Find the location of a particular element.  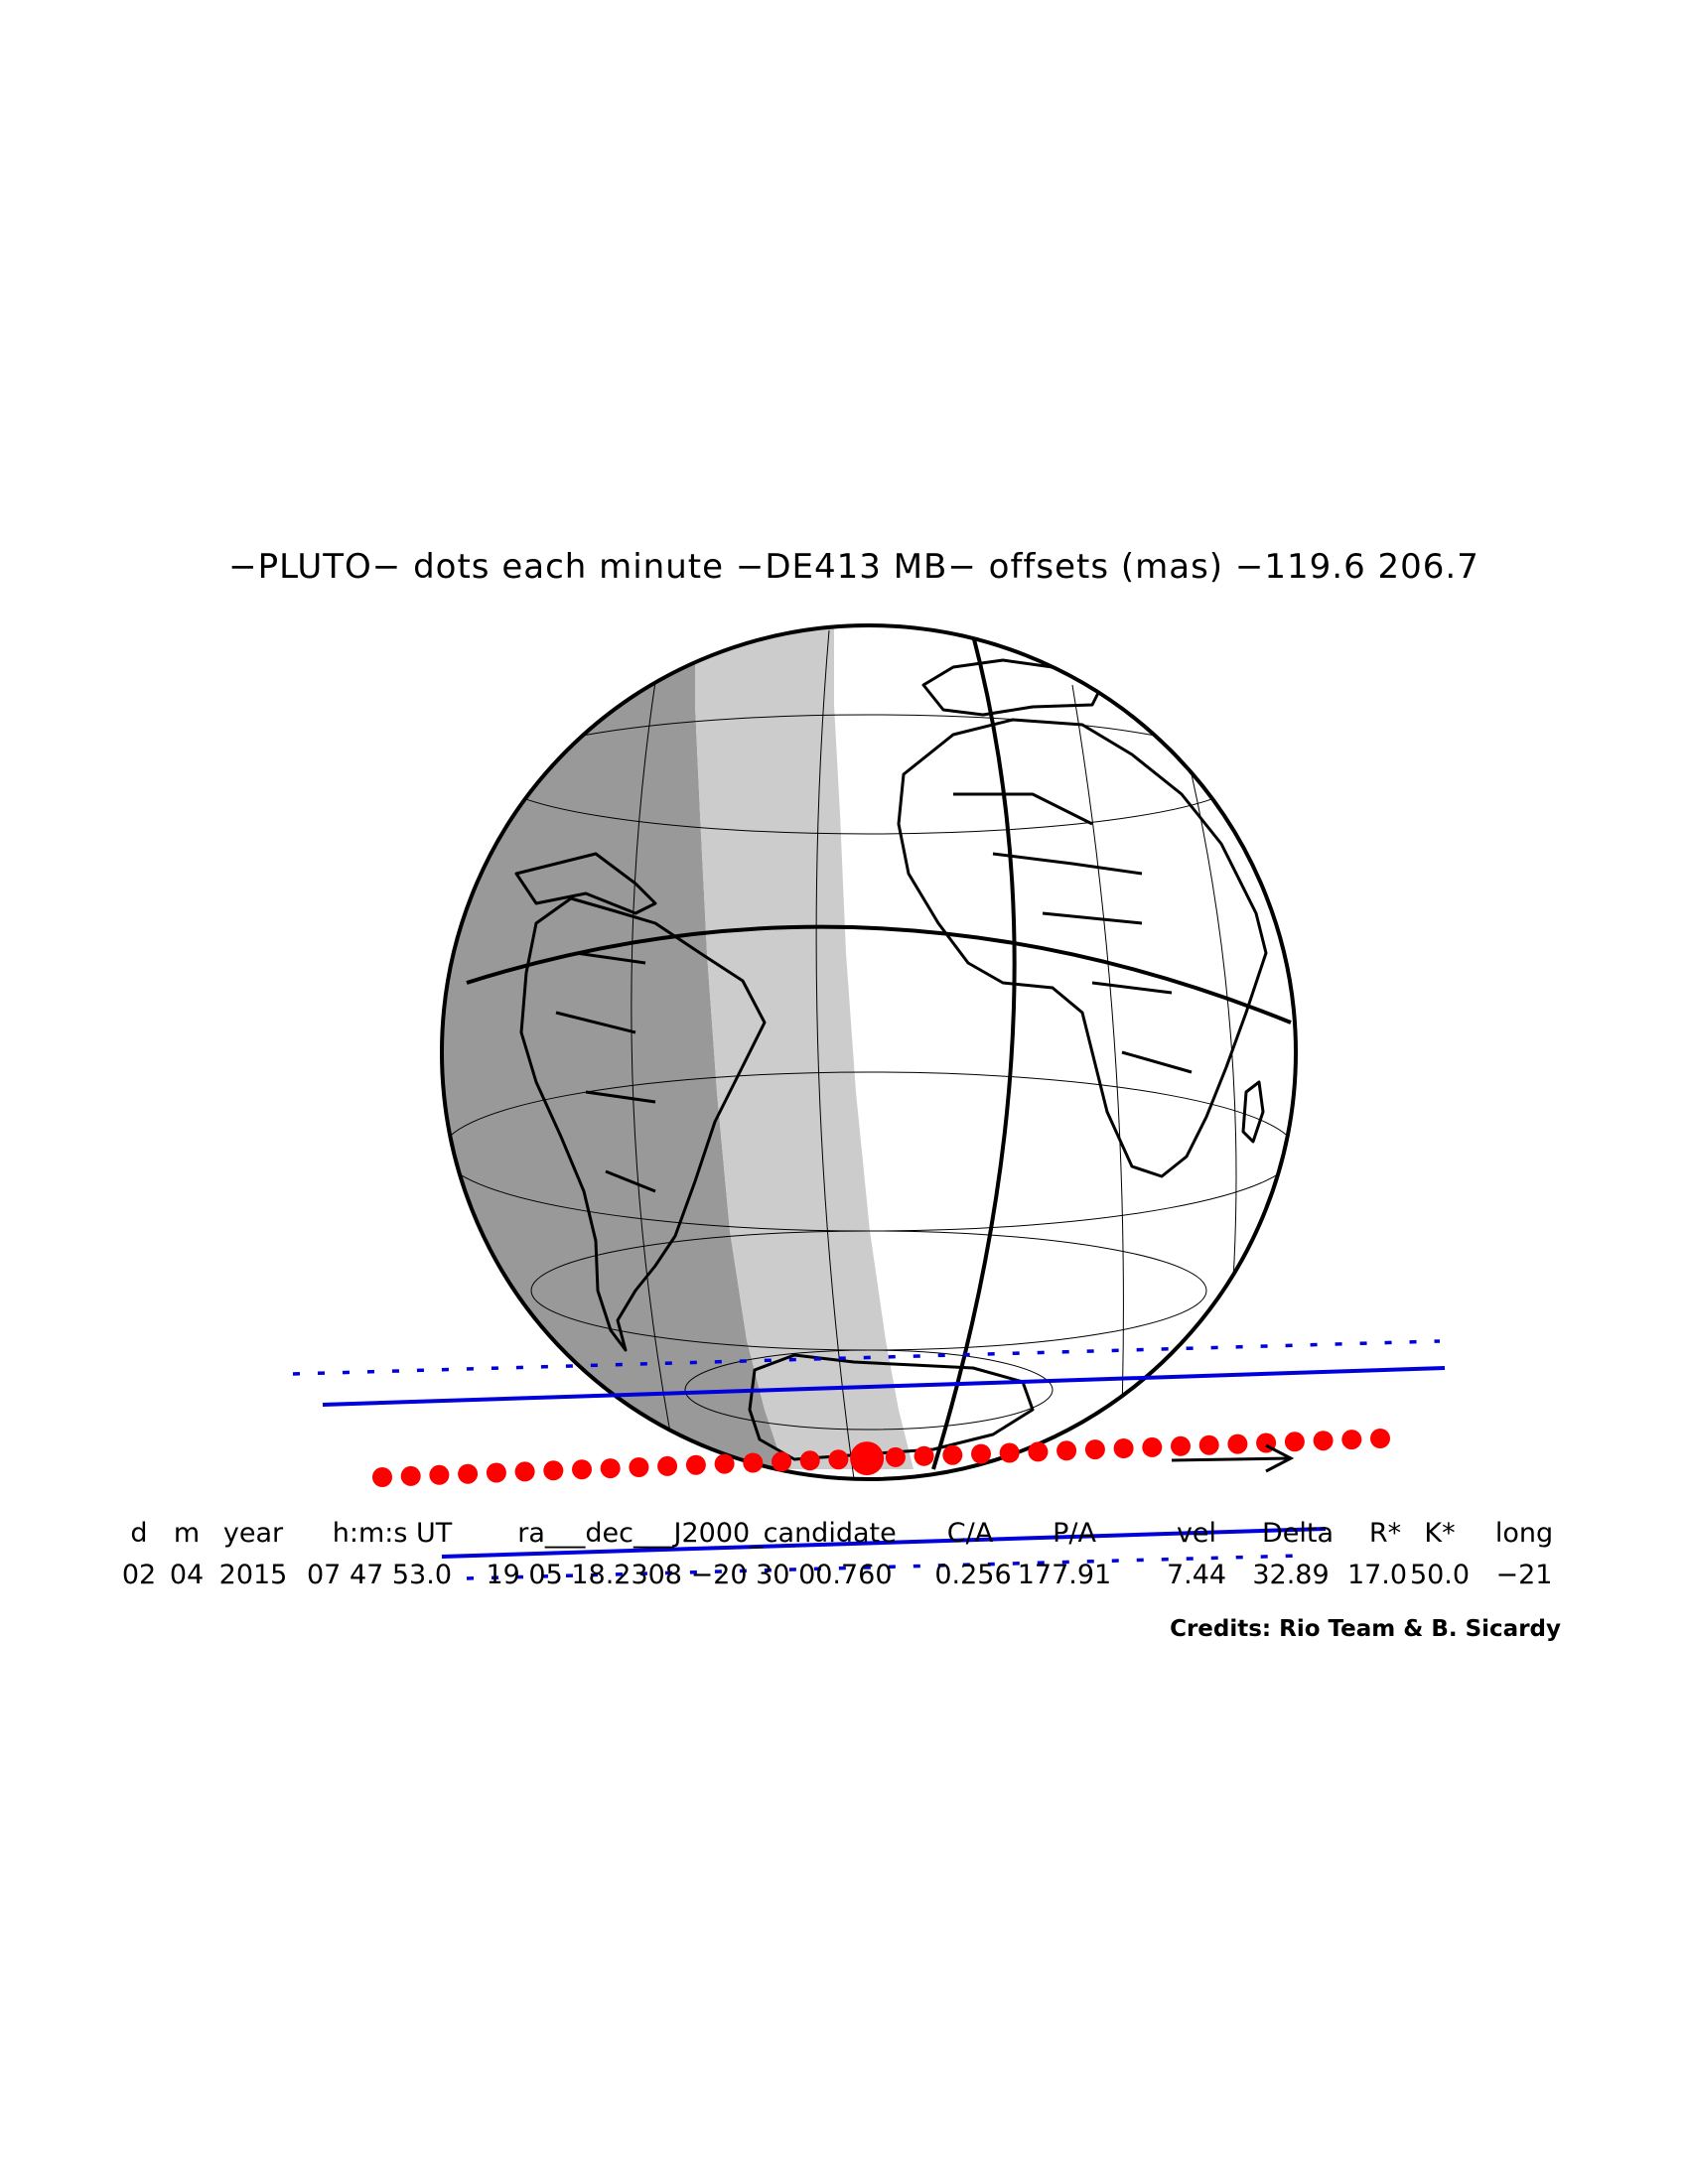

africa-outline is located at coordinates (1082, 948).